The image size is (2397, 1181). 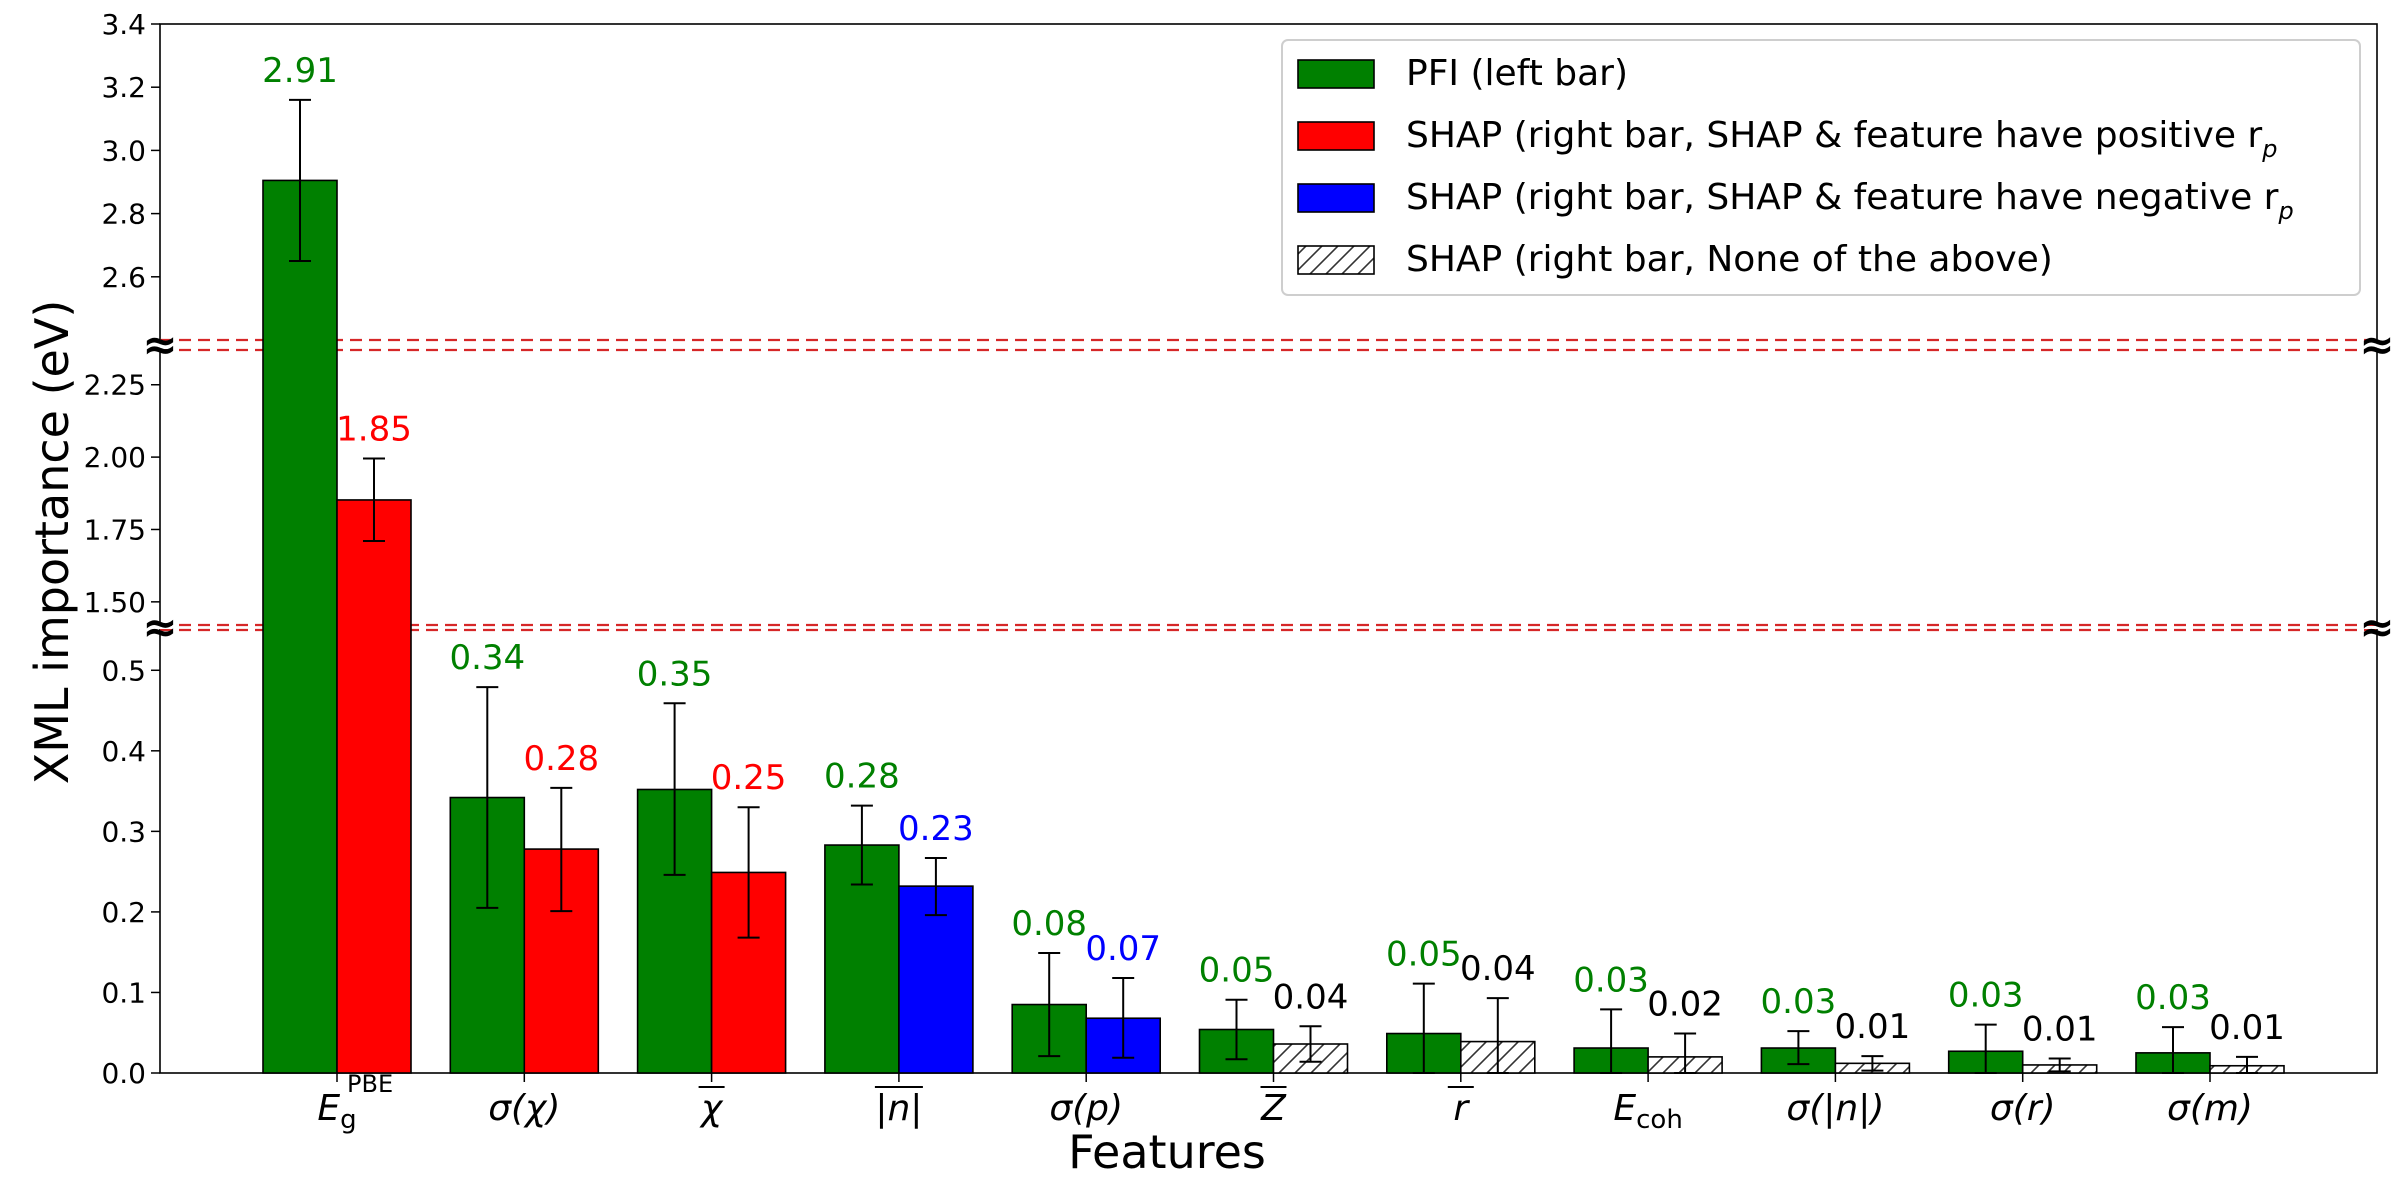 I want to click on y-tick-label: 1.50, so click(x=115, y=602).